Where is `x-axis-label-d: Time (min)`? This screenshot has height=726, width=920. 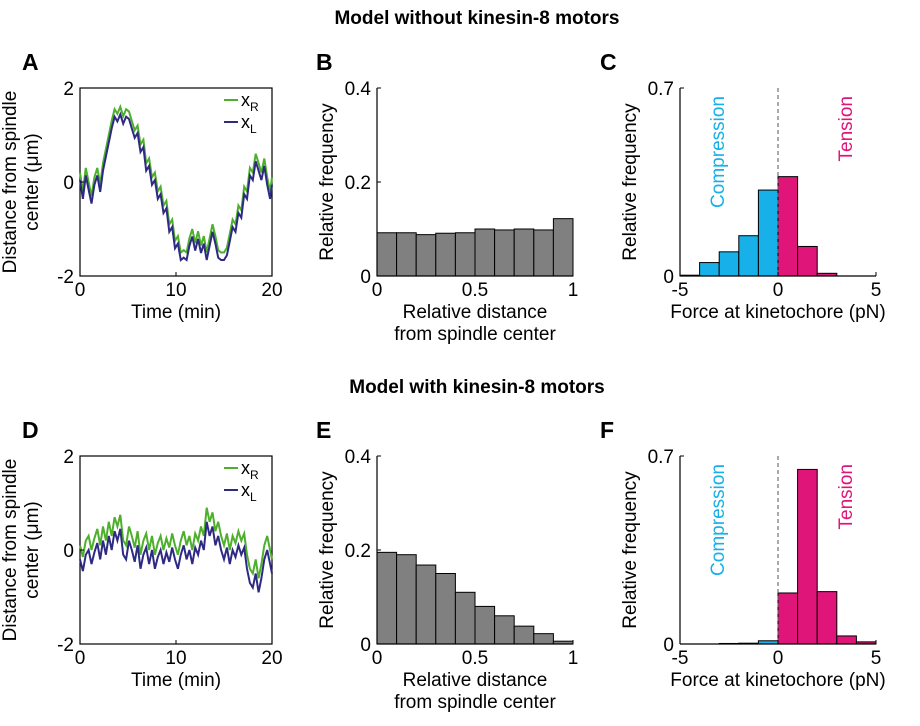
x-axis-label-d: Time (min) is located at coordinates (176, 680).